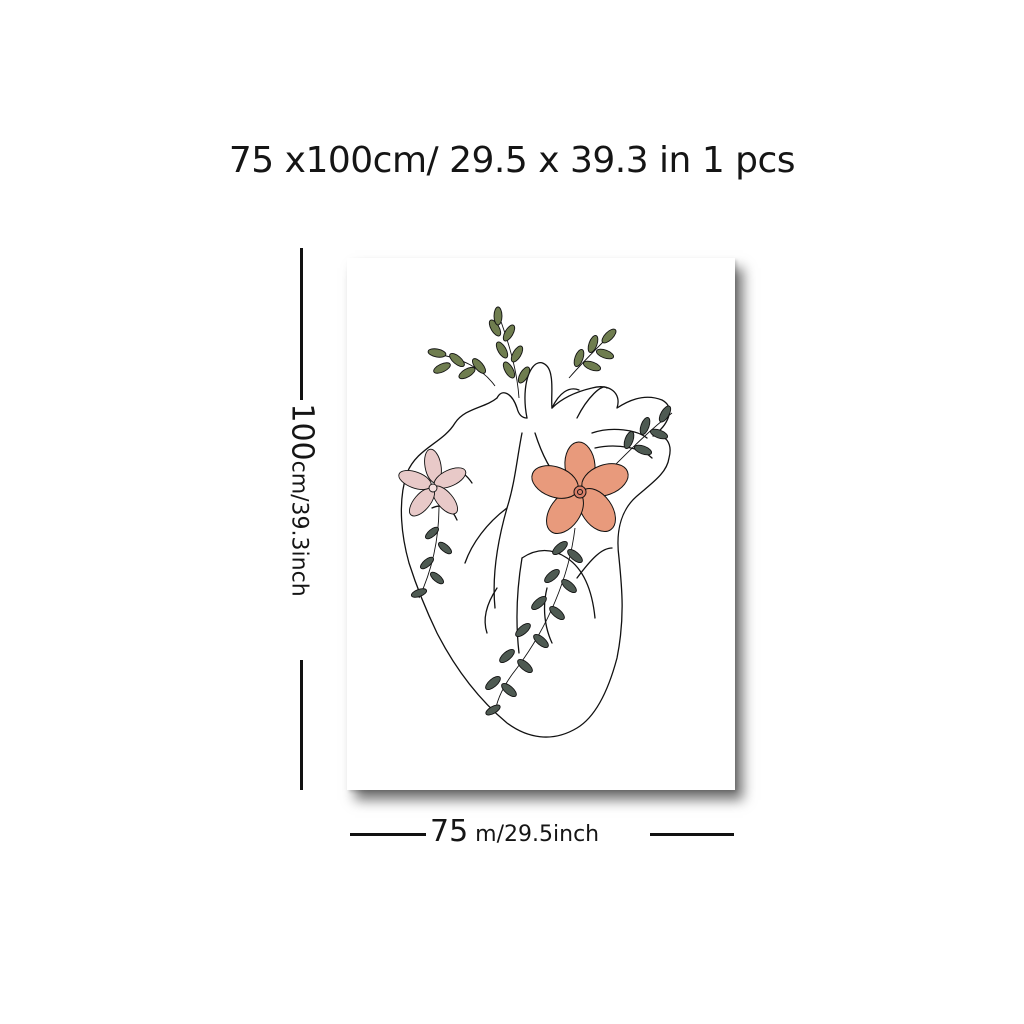  Describe the element at coordinates (692, 834) in the screenshot. I see `width-line-right` at that location.